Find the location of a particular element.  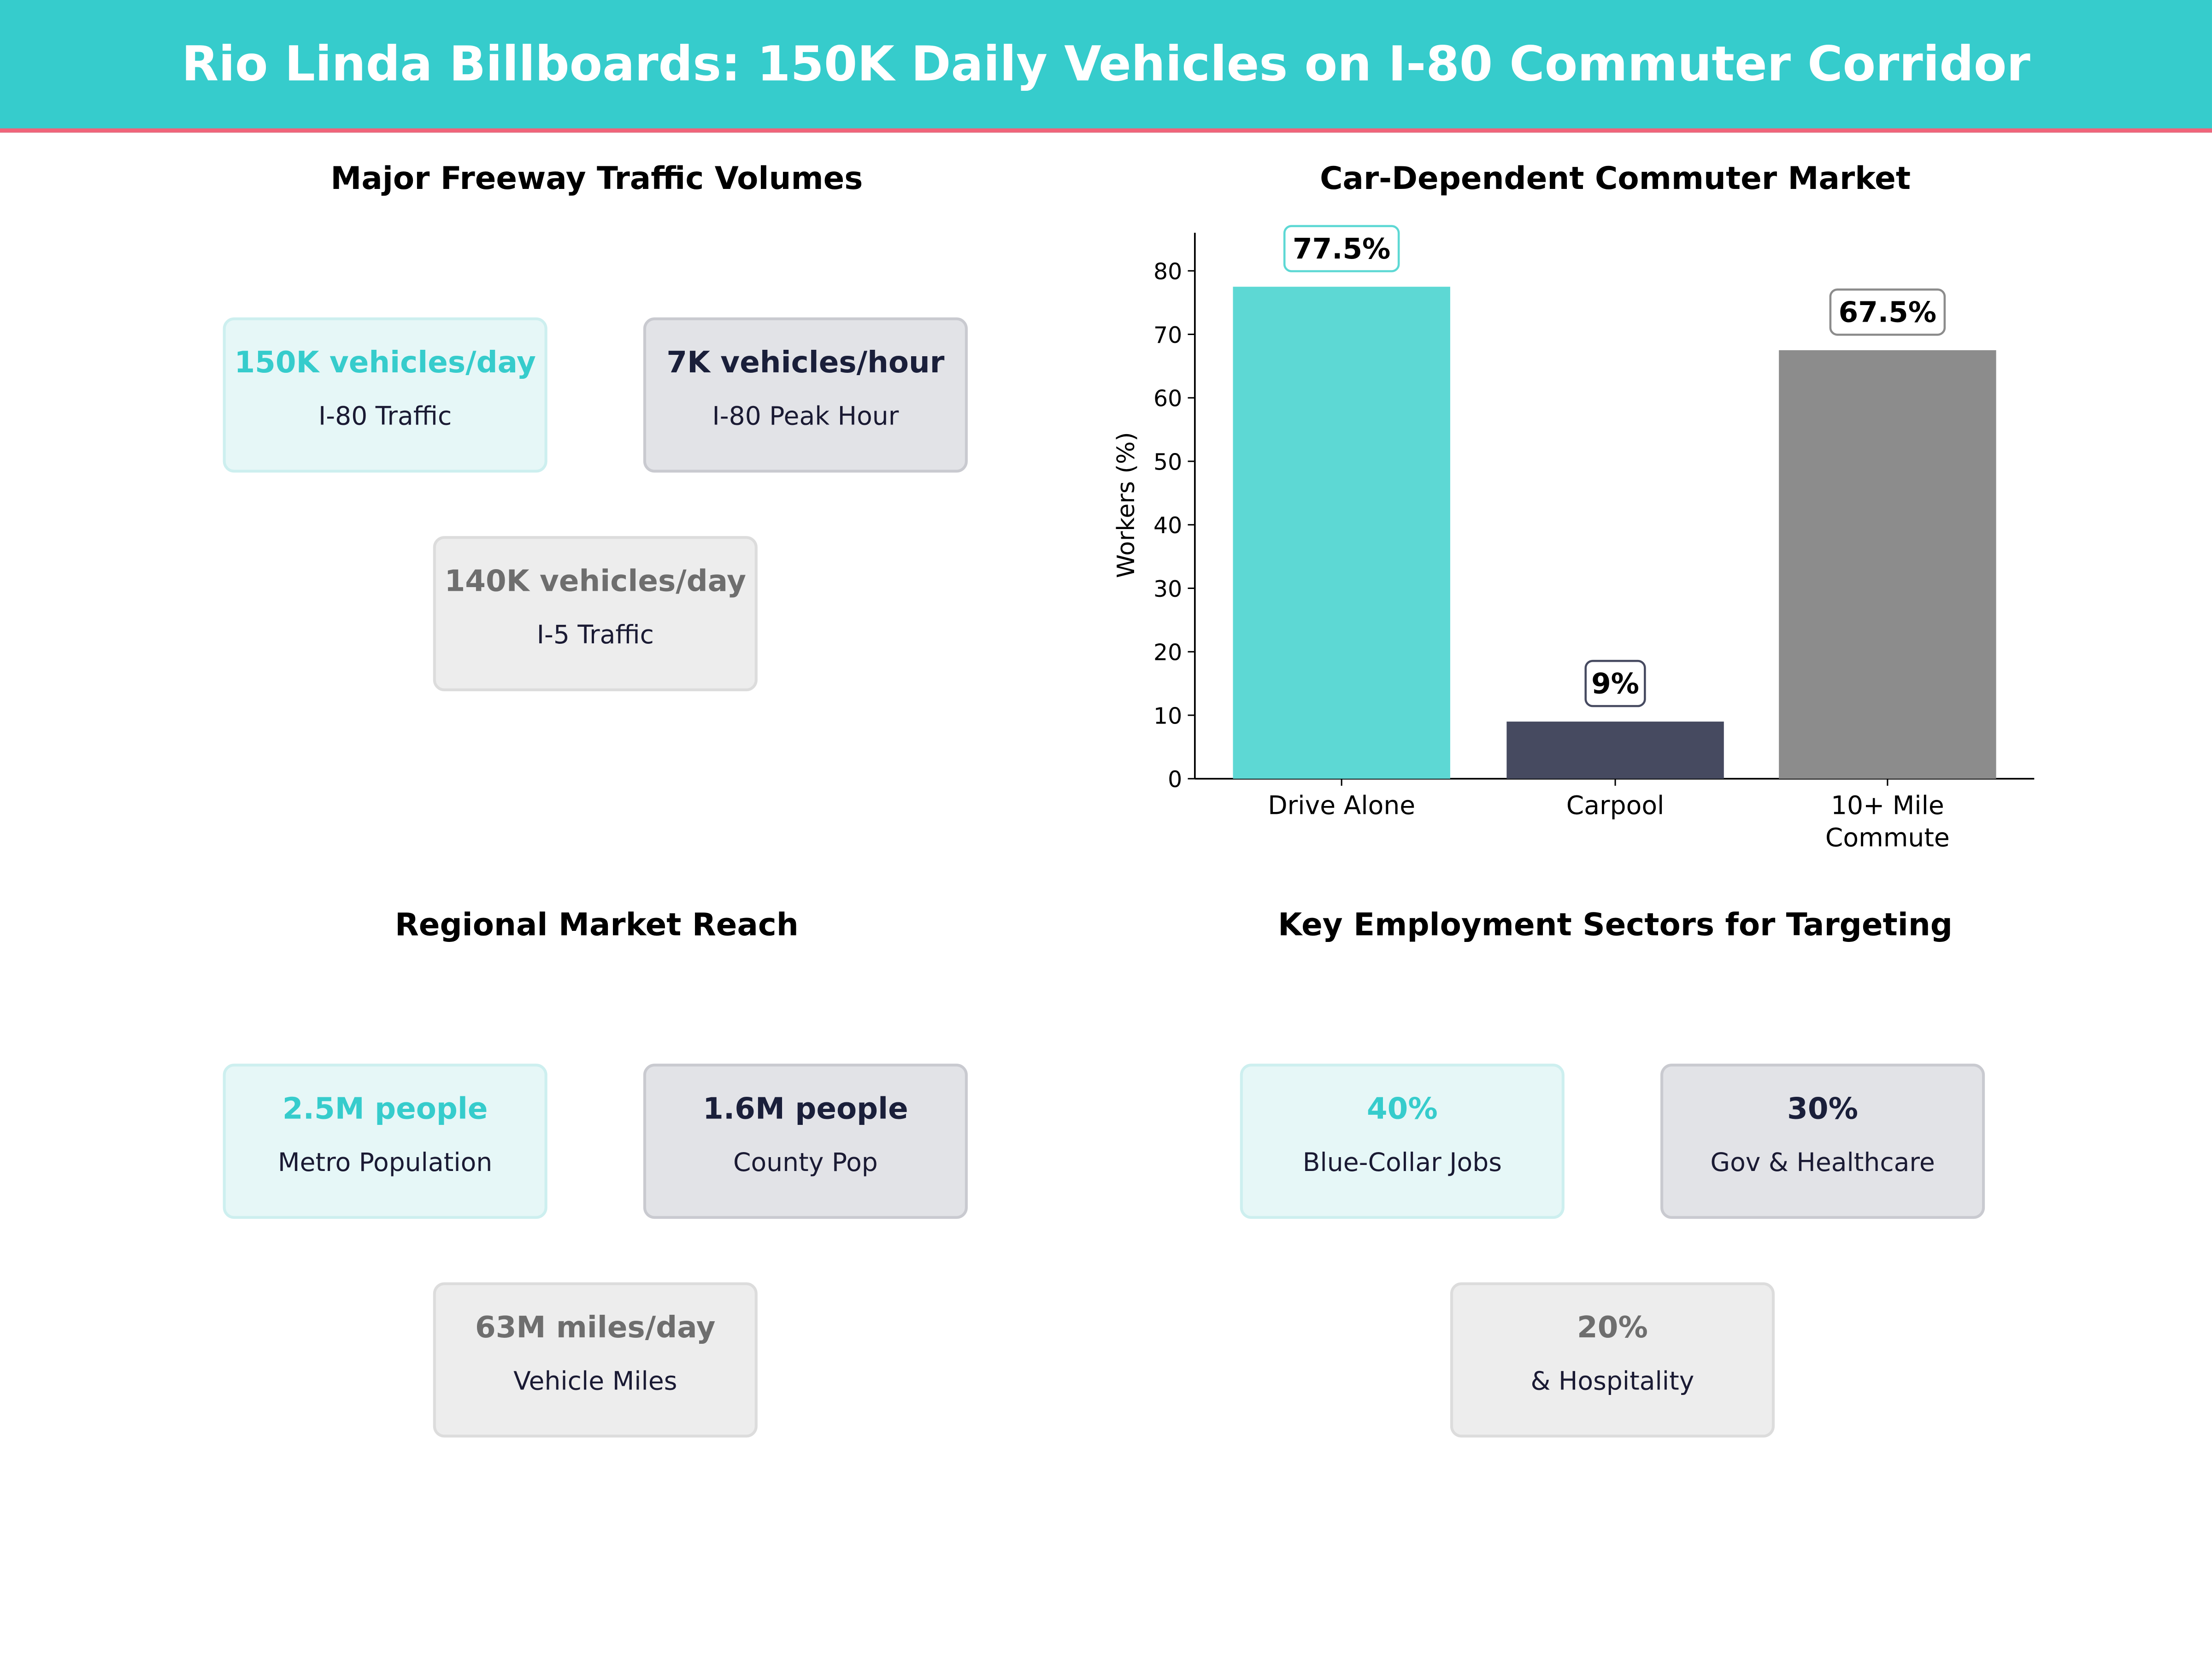

stat-value: 150K vehicles/day is located at coordinates (385, 362).